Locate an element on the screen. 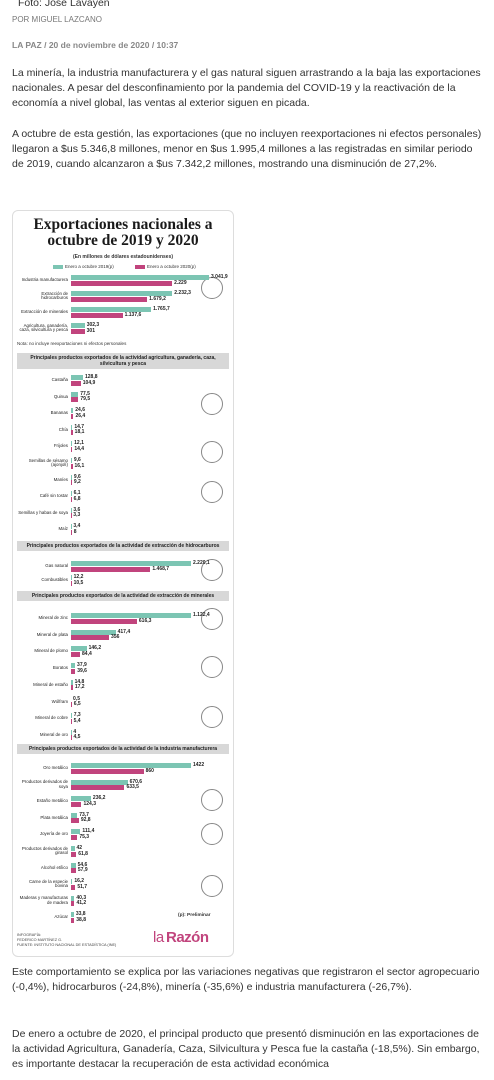  row-label: Productos derivados de girasol is located at coordinates (44, 850).